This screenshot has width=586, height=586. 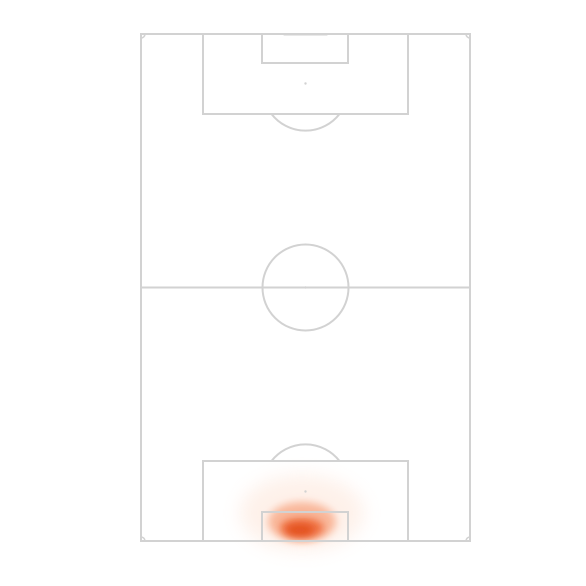 I want to click on bottom-goal-area, so click(x=305, y=526).